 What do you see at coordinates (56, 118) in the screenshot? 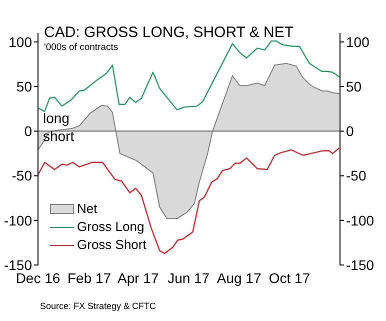
I see `annotation: long` at bounding box center [56, 118].